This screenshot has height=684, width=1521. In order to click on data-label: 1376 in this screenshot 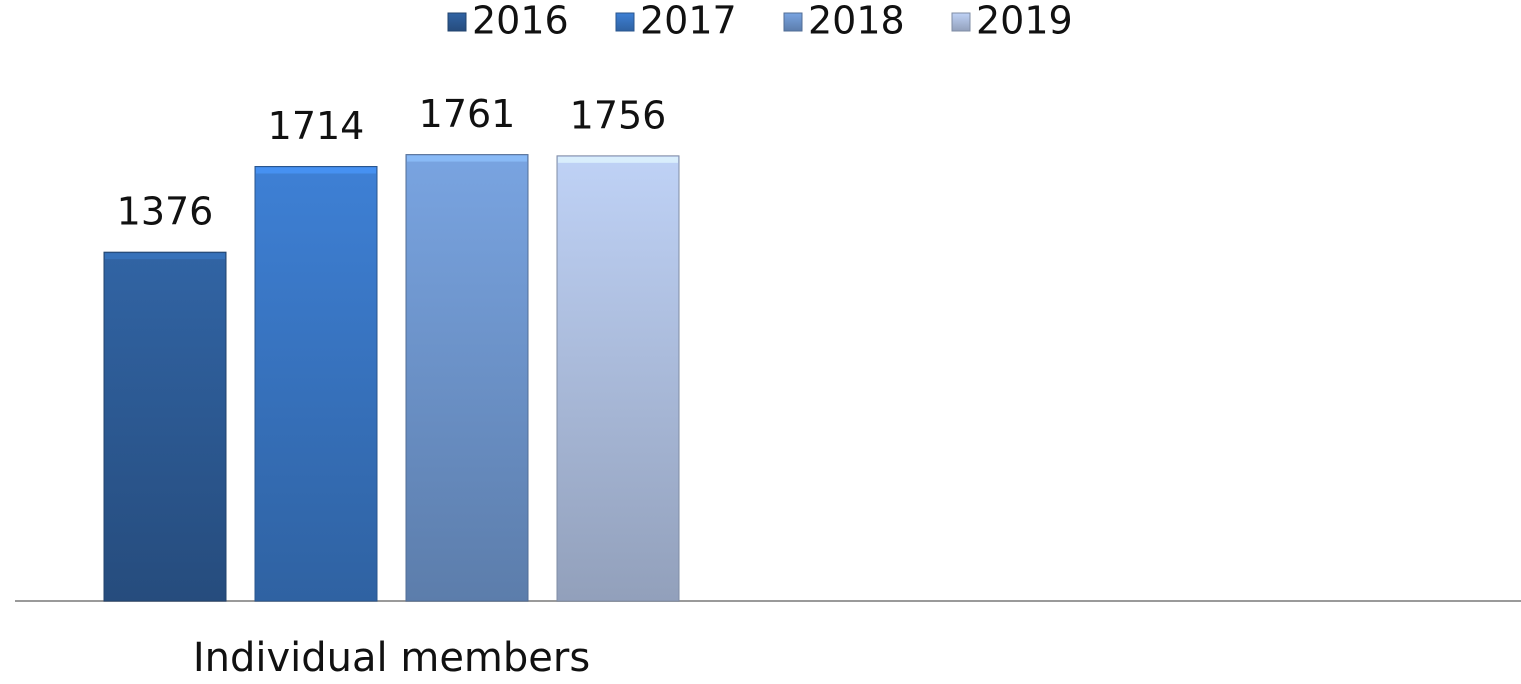, I will do `click(165, 212)`.